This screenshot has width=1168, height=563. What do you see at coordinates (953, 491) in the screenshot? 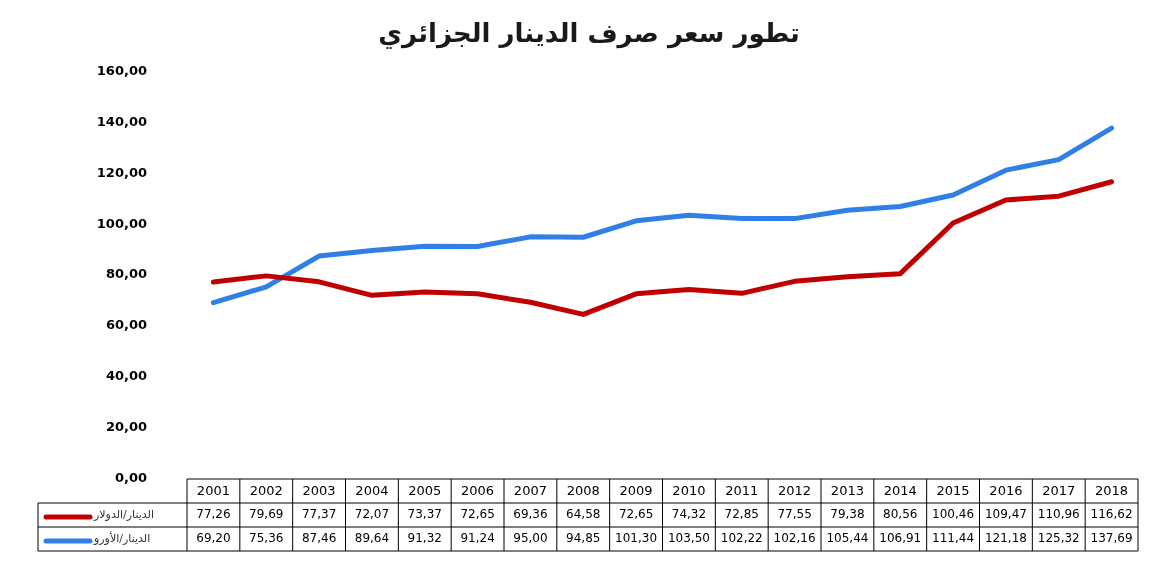
I see `x-tick-label: 2015` at bounding box center [953, 491].